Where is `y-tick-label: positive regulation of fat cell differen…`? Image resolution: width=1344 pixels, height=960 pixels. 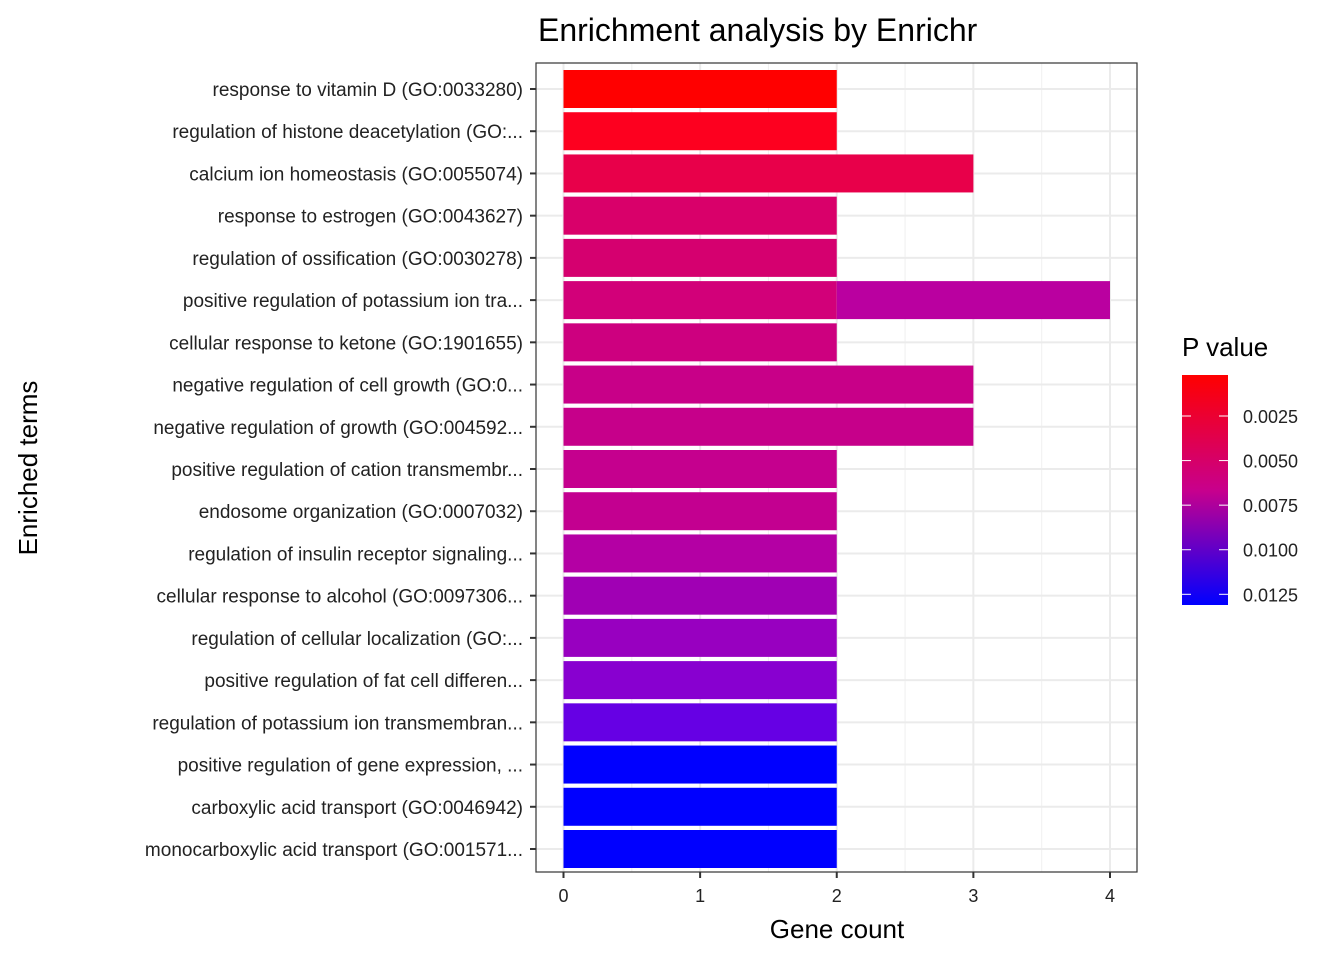 y-tick-label: positive regulation of fat cell differen… is located at coordinates (363, 681).